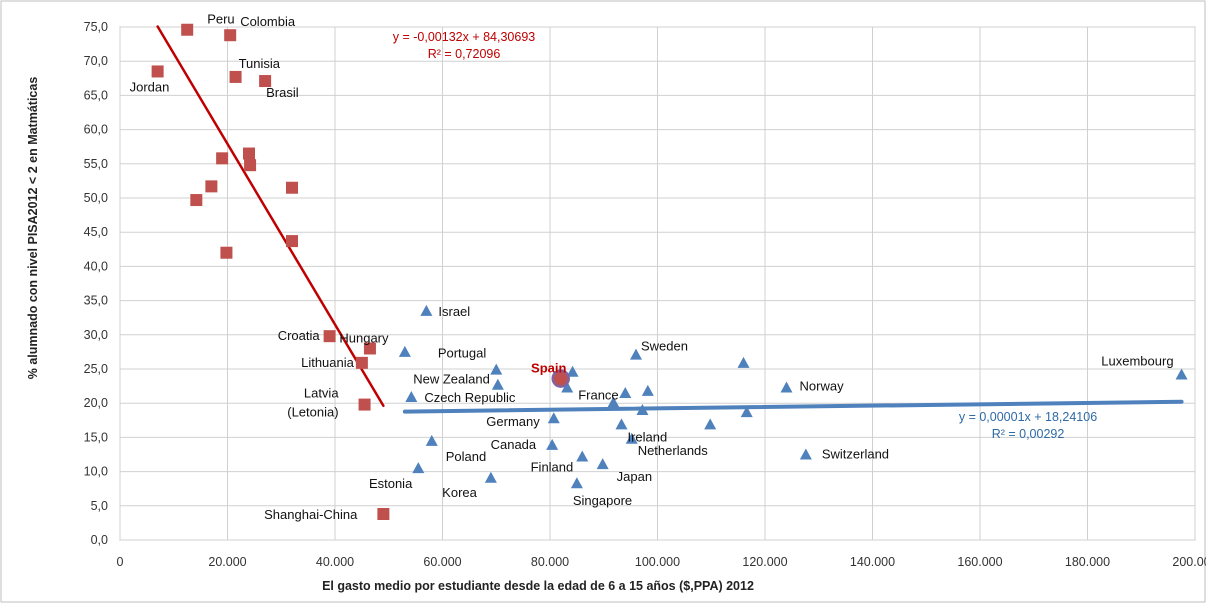 Image resolution: width=1206 pixels, height=603 pixels. I want to click on trend-r2-red: R² = 0,72096, so click(464, 54).